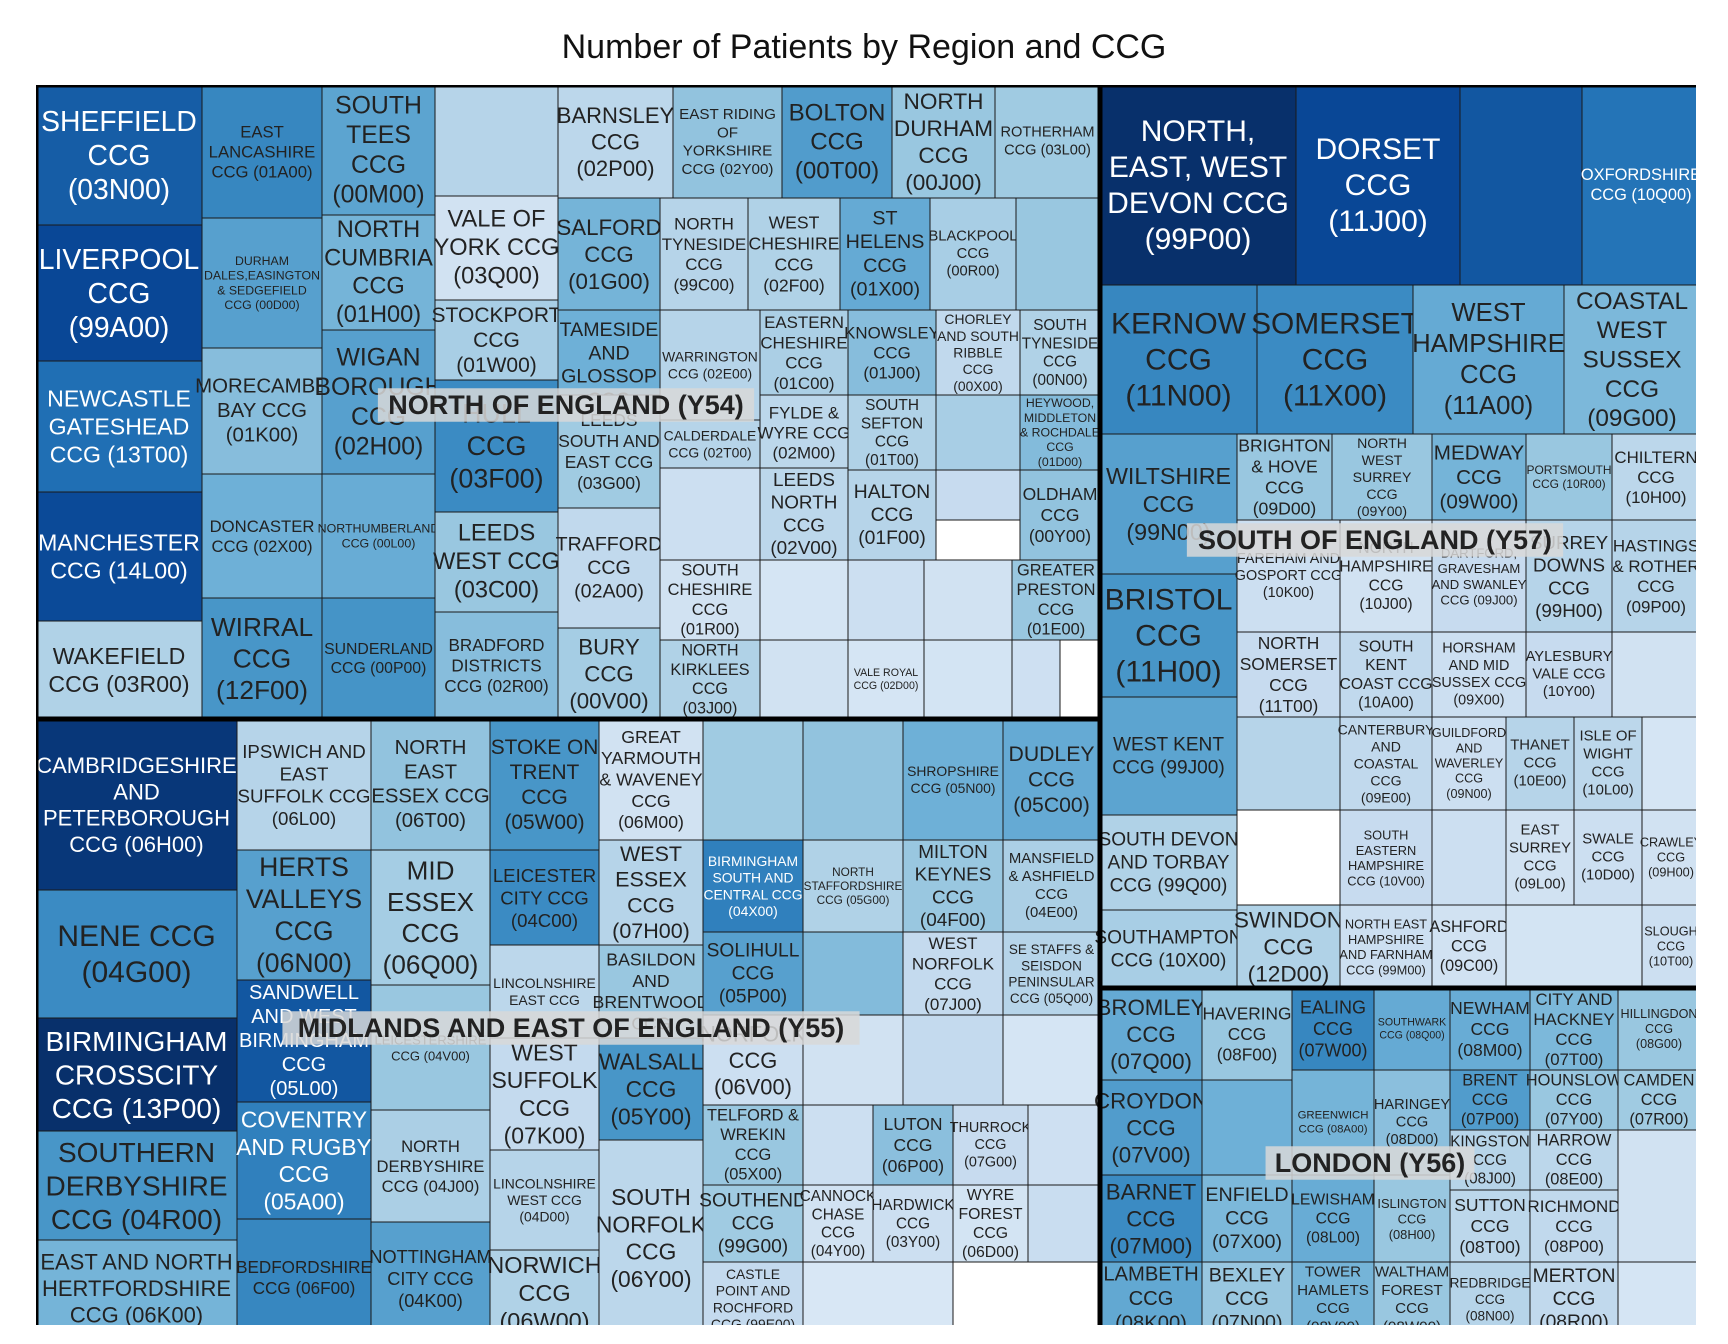 This screenshot has width=1728, height=1344. What do you see at coordinates (1469, 763) in the screenshot?
I see `tile-guildford-and-waverley-ccg-09n00` at bounding box center [1469, 763].